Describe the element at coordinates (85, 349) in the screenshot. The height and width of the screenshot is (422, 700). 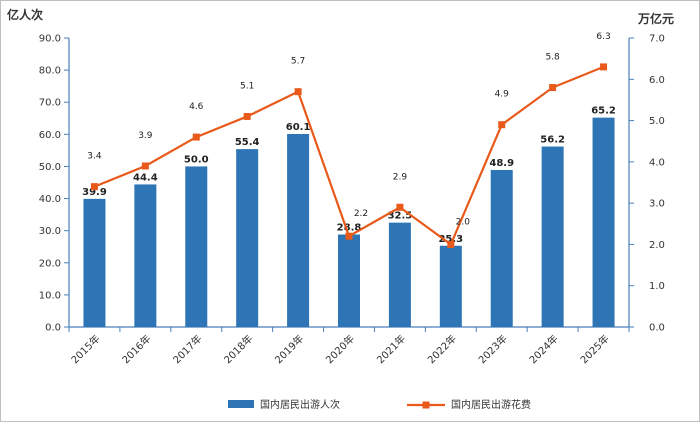
I see `x-tick-label: 2015年` at that location.